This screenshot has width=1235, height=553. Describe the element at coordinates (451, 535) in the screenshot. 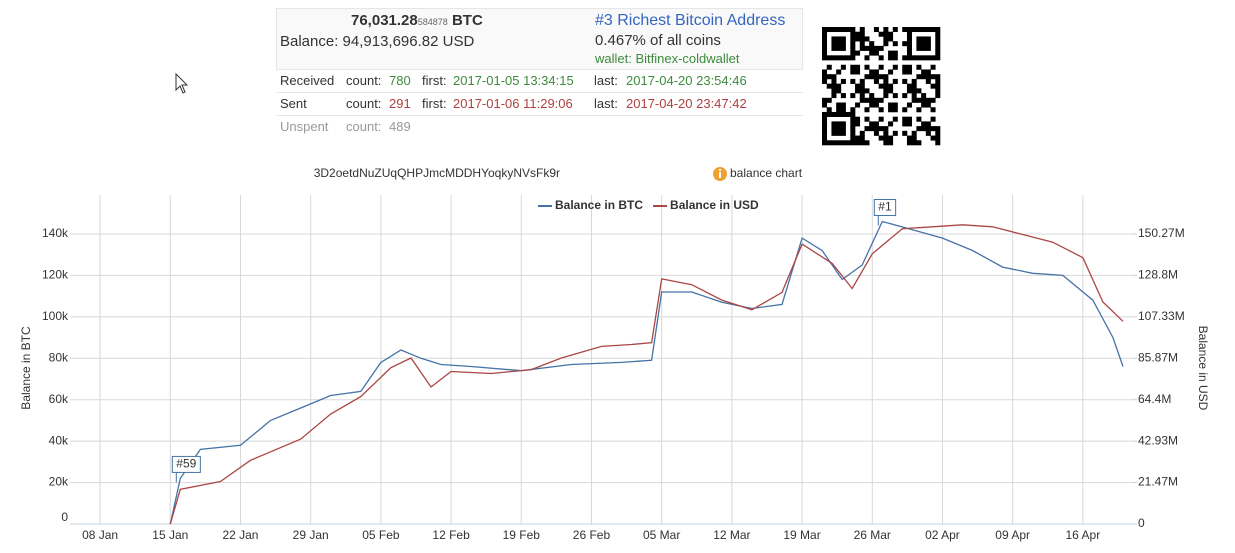

I see `x-tick-label: 12 Feb` at that location.